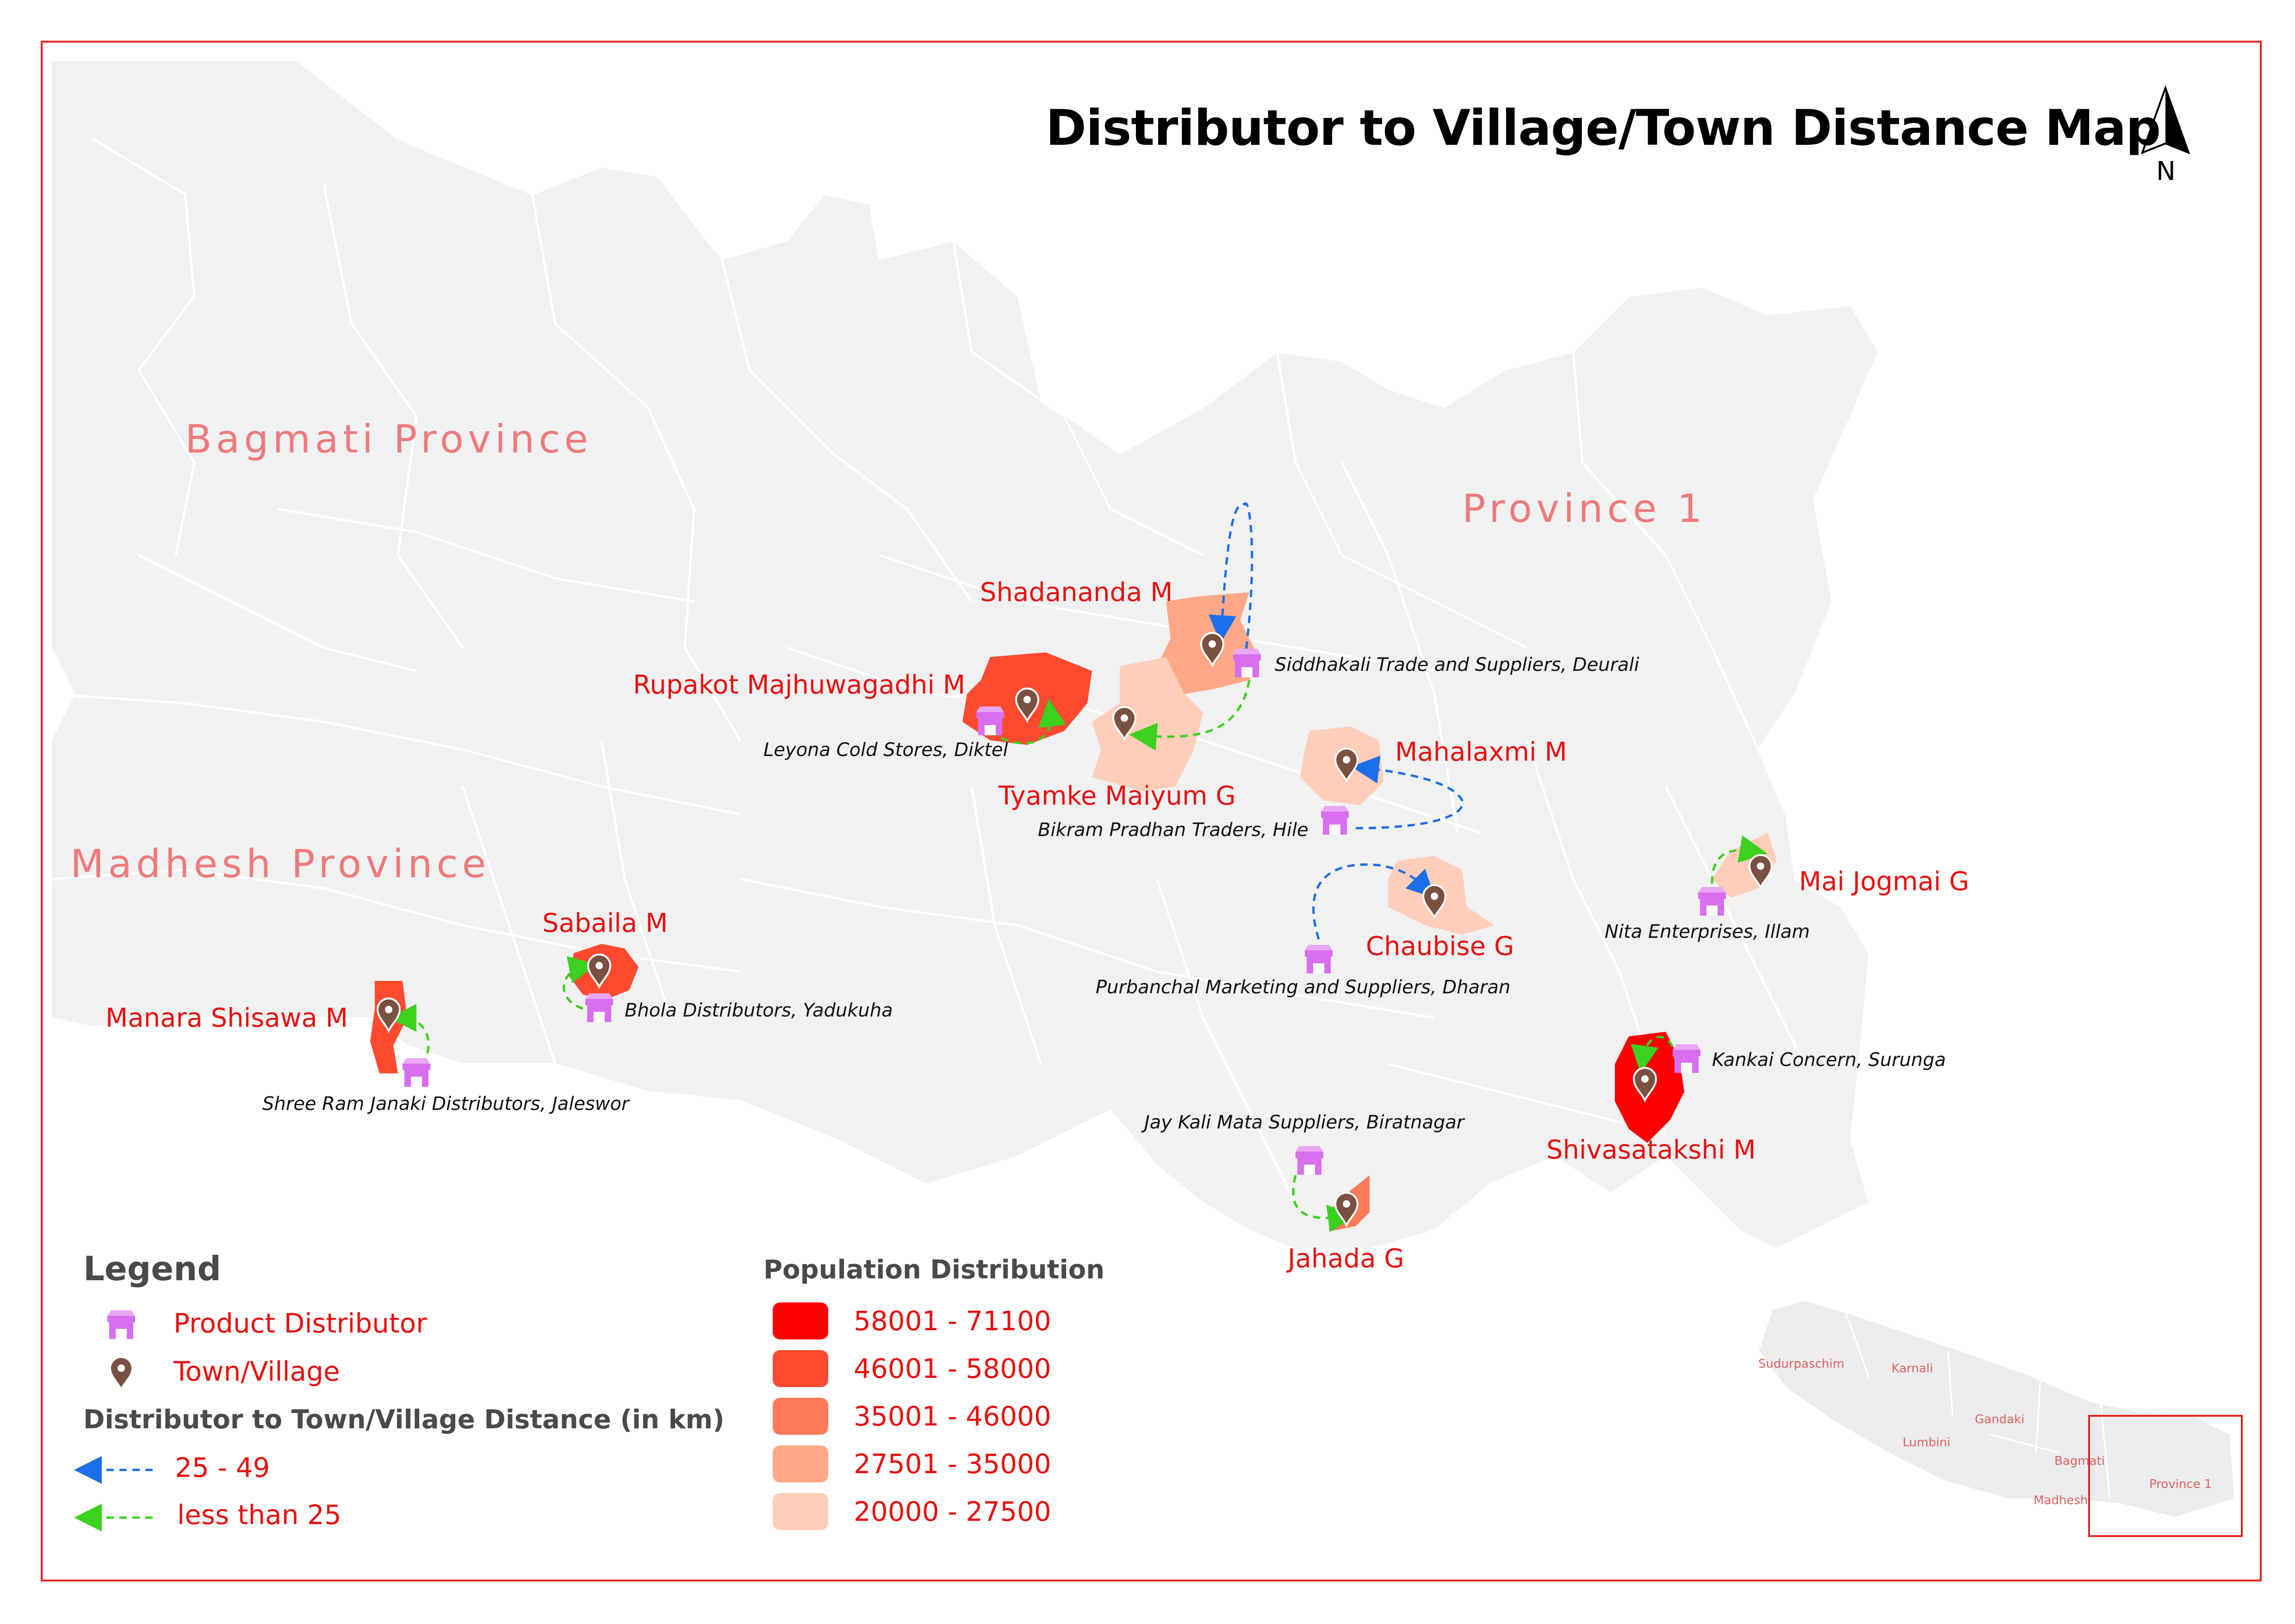 Image resolution: width=2295 pixels, height=1624 pixels. I want to click on arrow-shreeram-manara, so click(410, 1039).